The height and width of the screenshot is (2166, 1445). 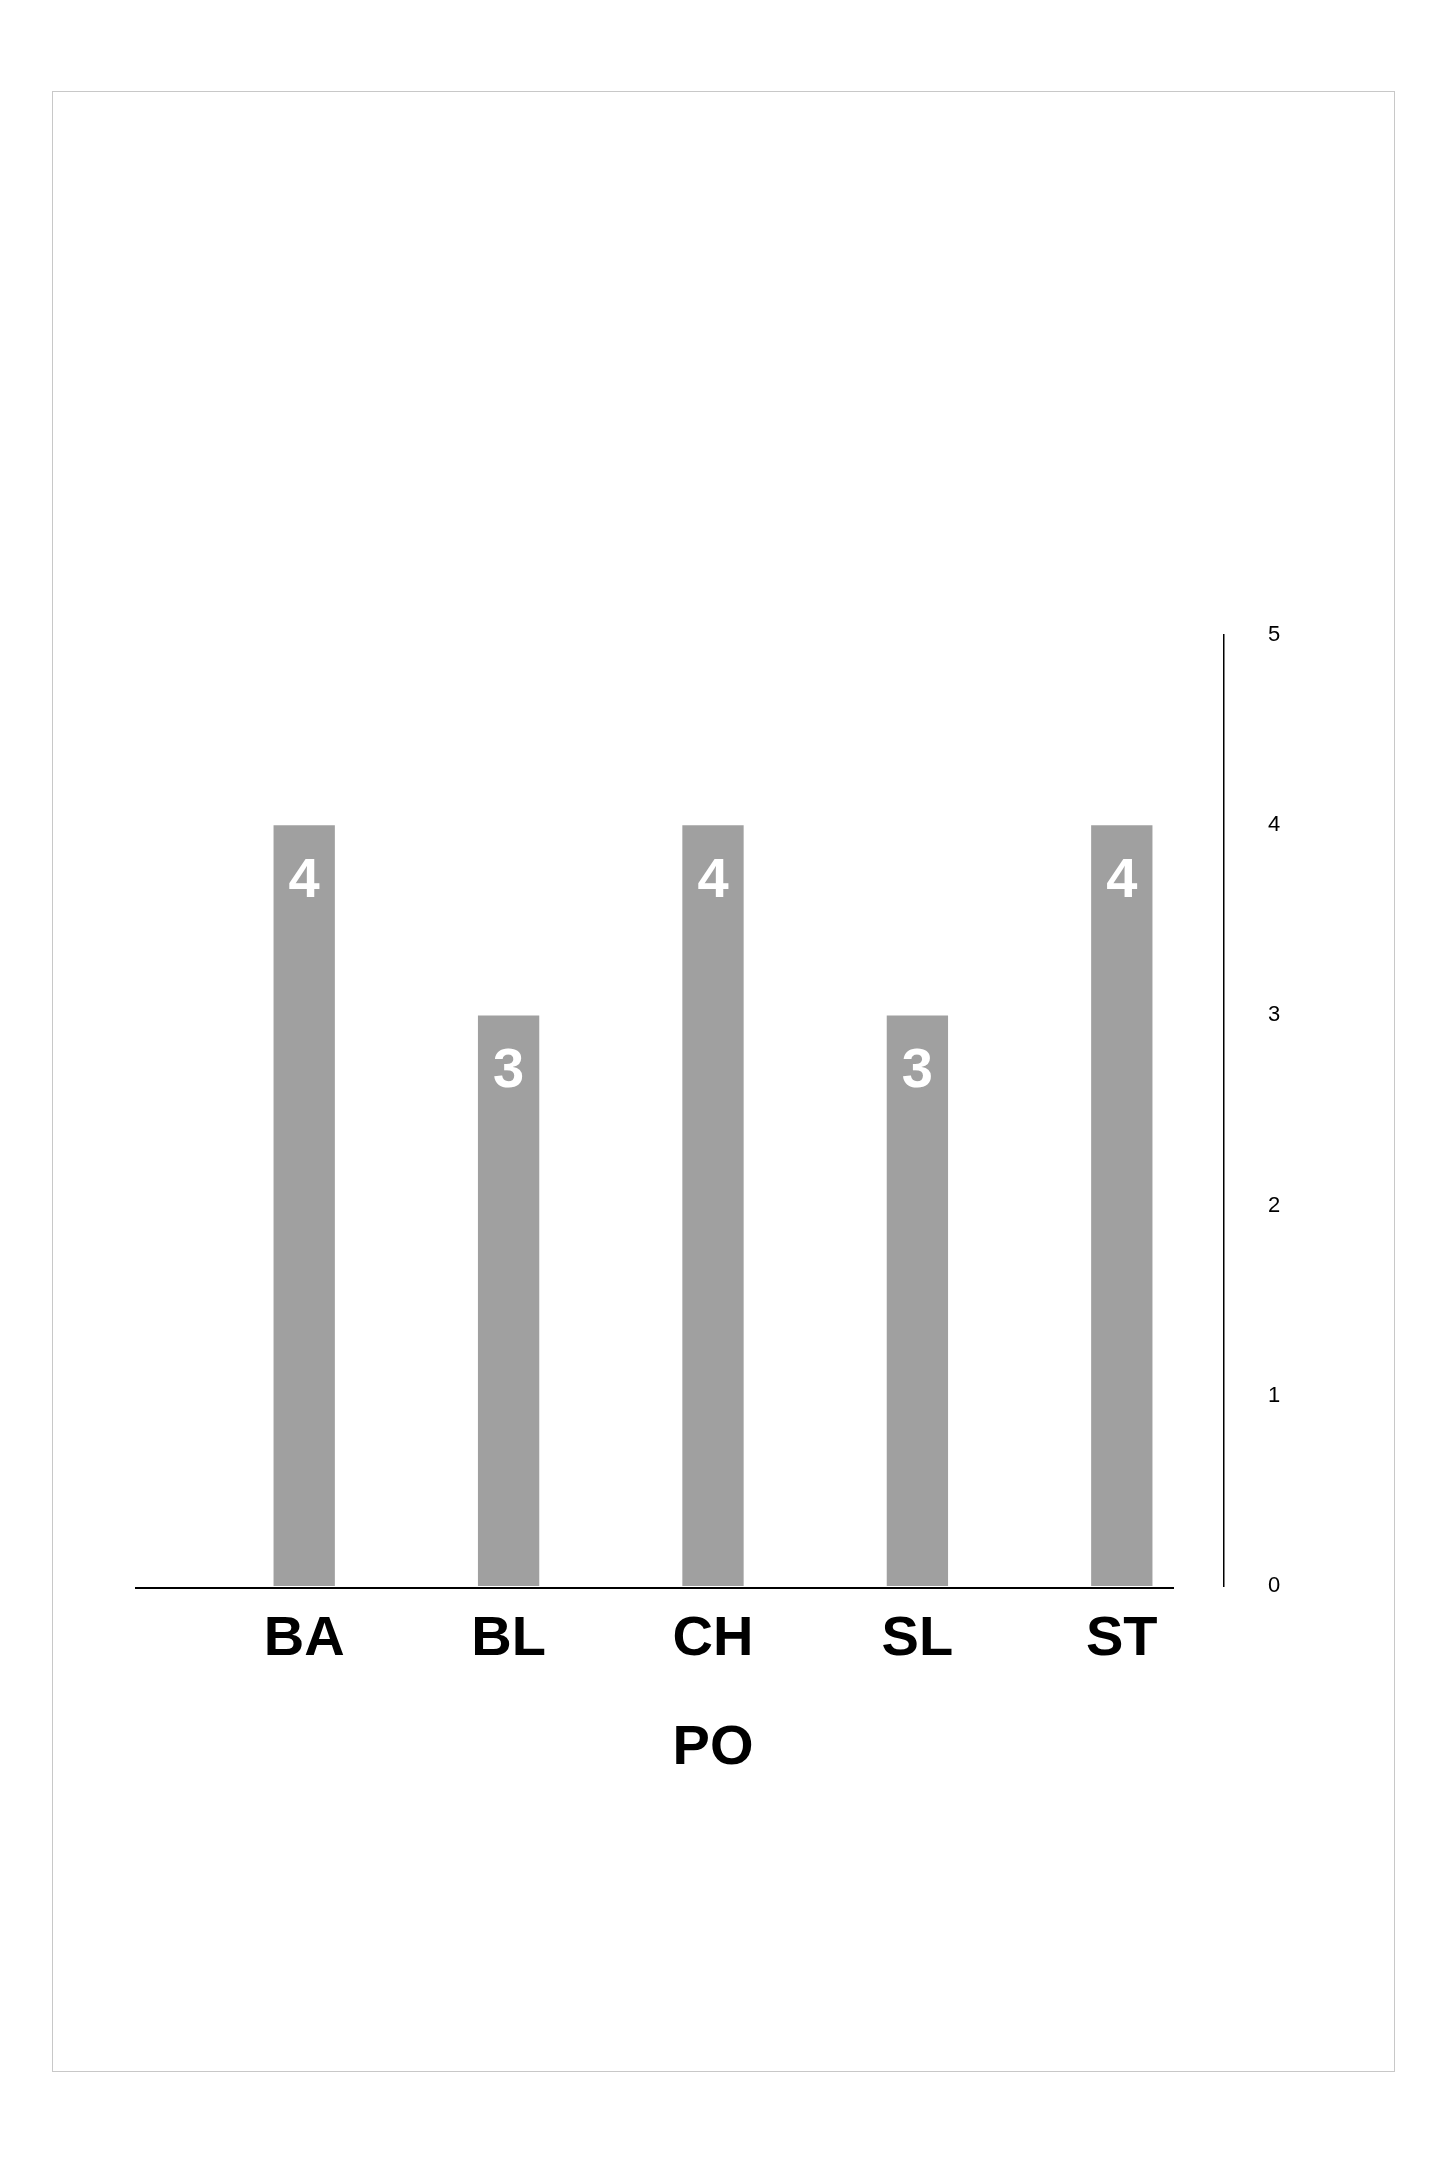 I want to click on y-tick-label: 2, so click(x=1274, y=1204).